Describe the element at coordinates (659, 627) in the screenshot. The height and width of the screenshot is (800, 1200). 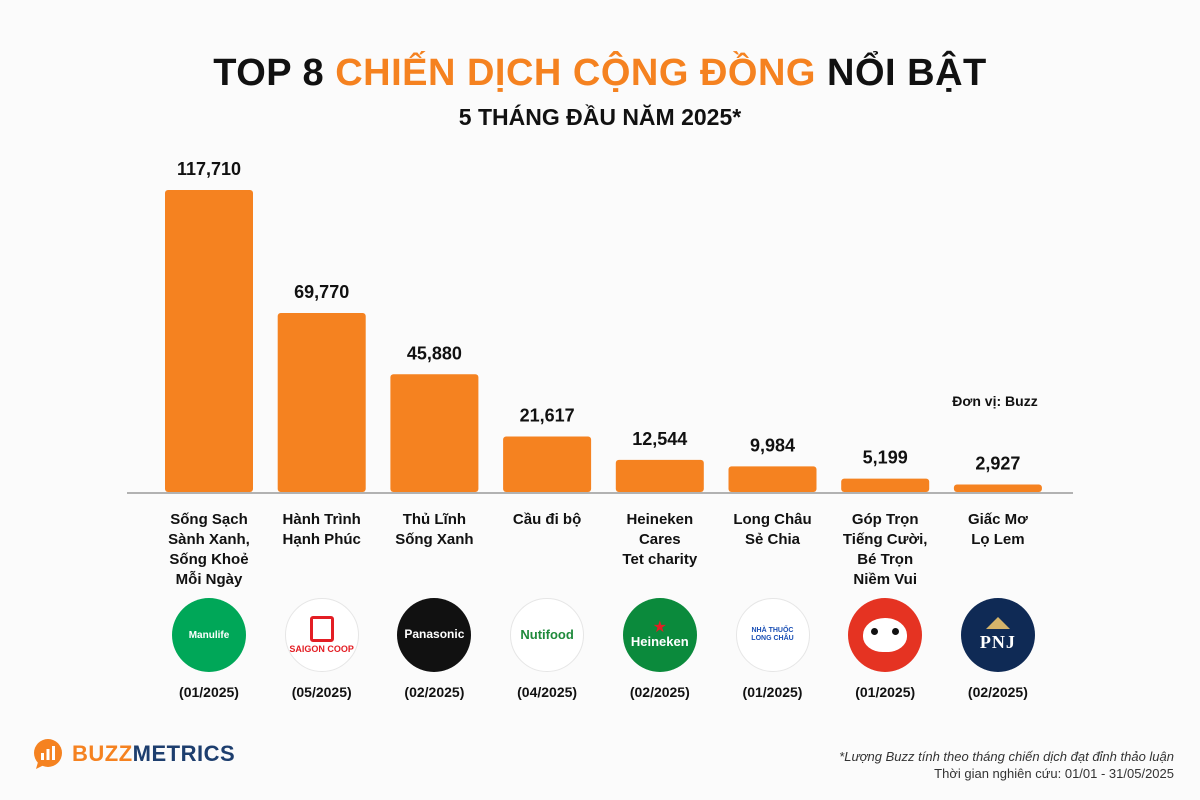
I see `red-star-icon: ★` at that location.